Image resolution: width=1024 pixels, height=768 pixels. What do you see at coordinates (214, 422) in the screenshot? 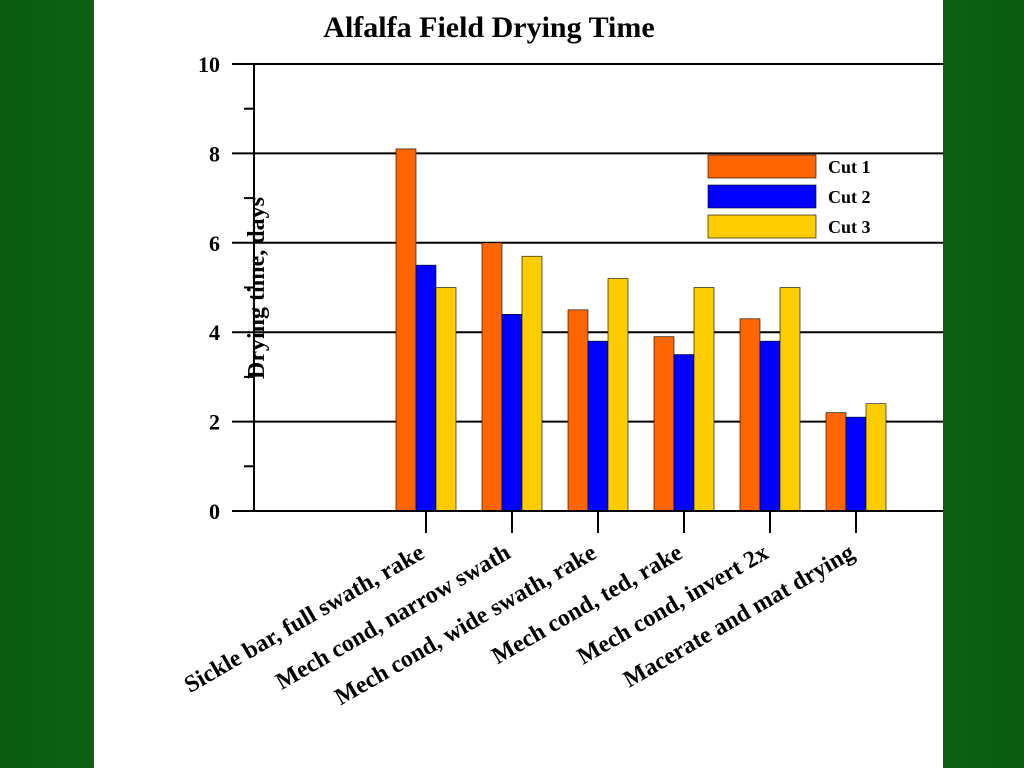
I see `y-tick-label: 2` at bounding box center [214, 422].